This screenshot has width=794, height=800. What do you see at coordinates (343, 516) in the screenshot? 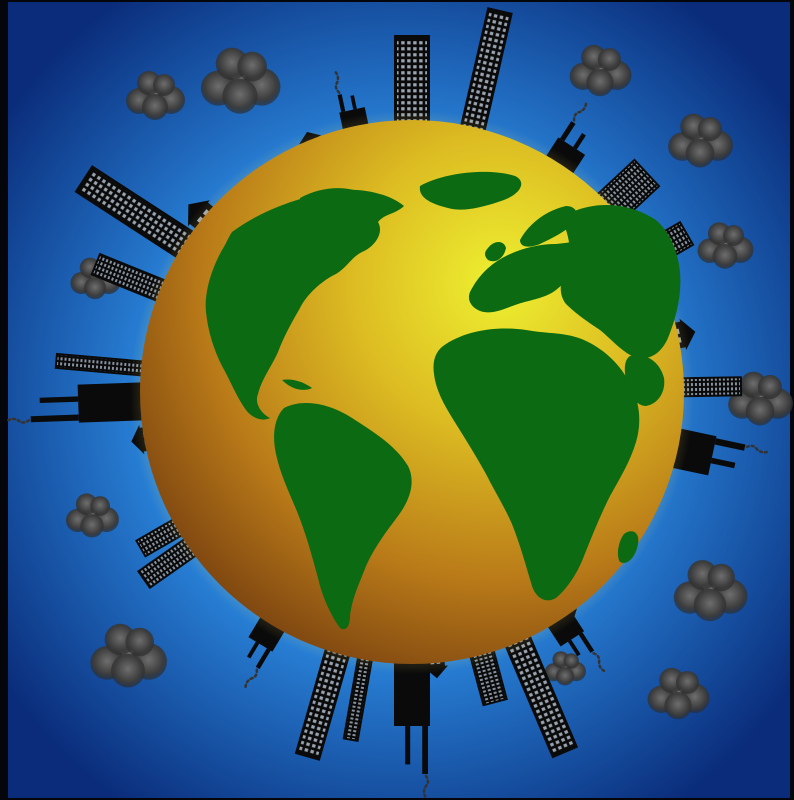
I see `south-america-shape` at bounding box center [343, 516].